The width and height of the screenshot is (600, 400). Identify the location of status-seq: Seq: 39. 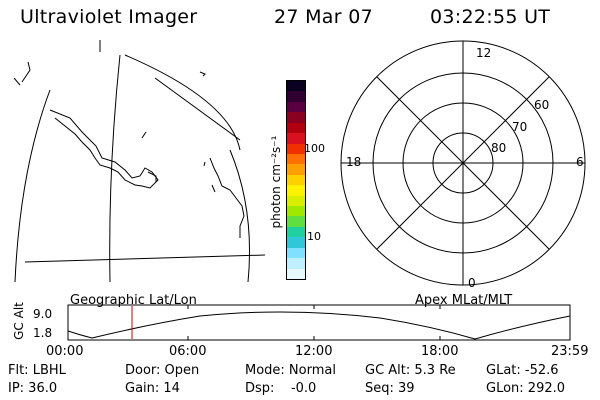
(390, 388).